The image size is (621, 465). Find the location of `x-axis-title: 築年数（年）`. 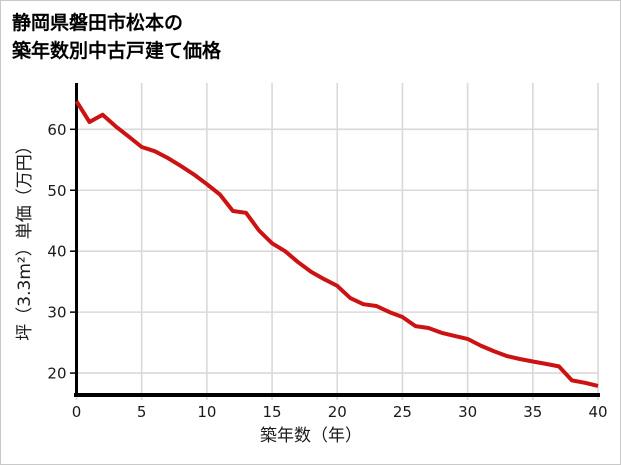

x-axis-title: 築年数（年） is located at coordinates (311, 436).